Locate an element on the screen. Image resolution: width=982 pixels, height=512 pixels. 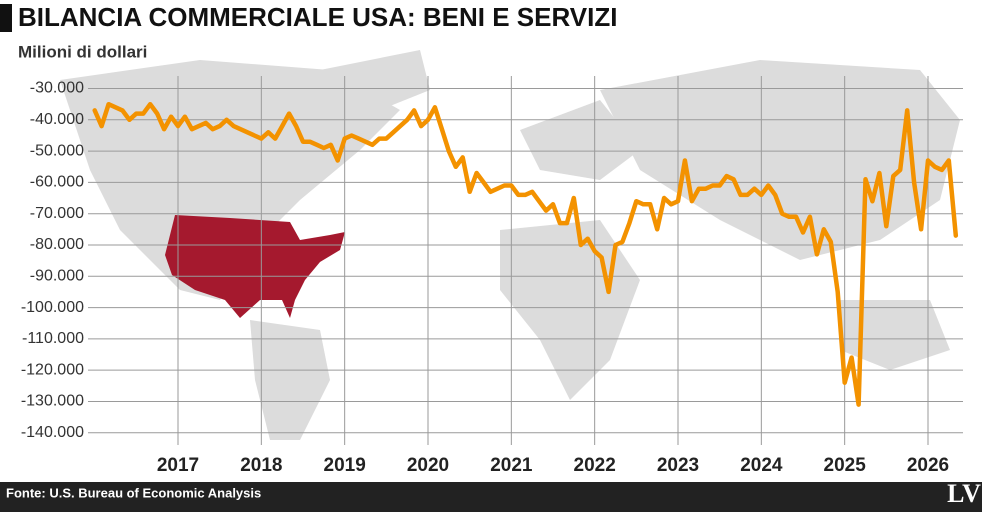
x-tick-label: 2023 is located at coordinates (678, 465).